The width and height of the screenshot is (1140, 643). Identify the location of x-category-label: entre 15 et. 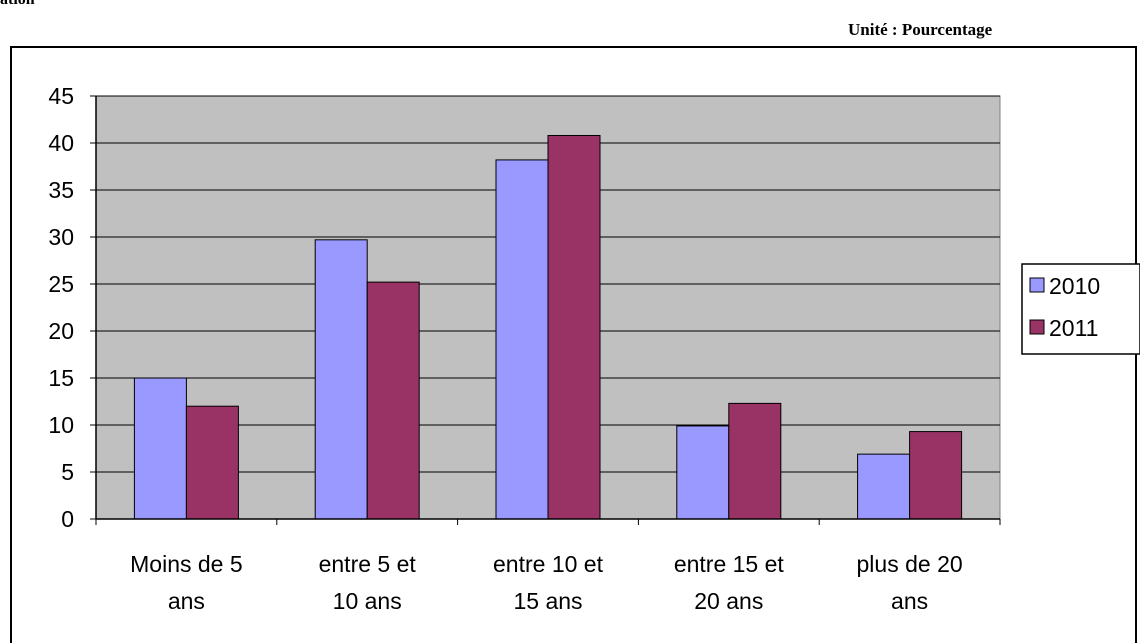
(729, 564).